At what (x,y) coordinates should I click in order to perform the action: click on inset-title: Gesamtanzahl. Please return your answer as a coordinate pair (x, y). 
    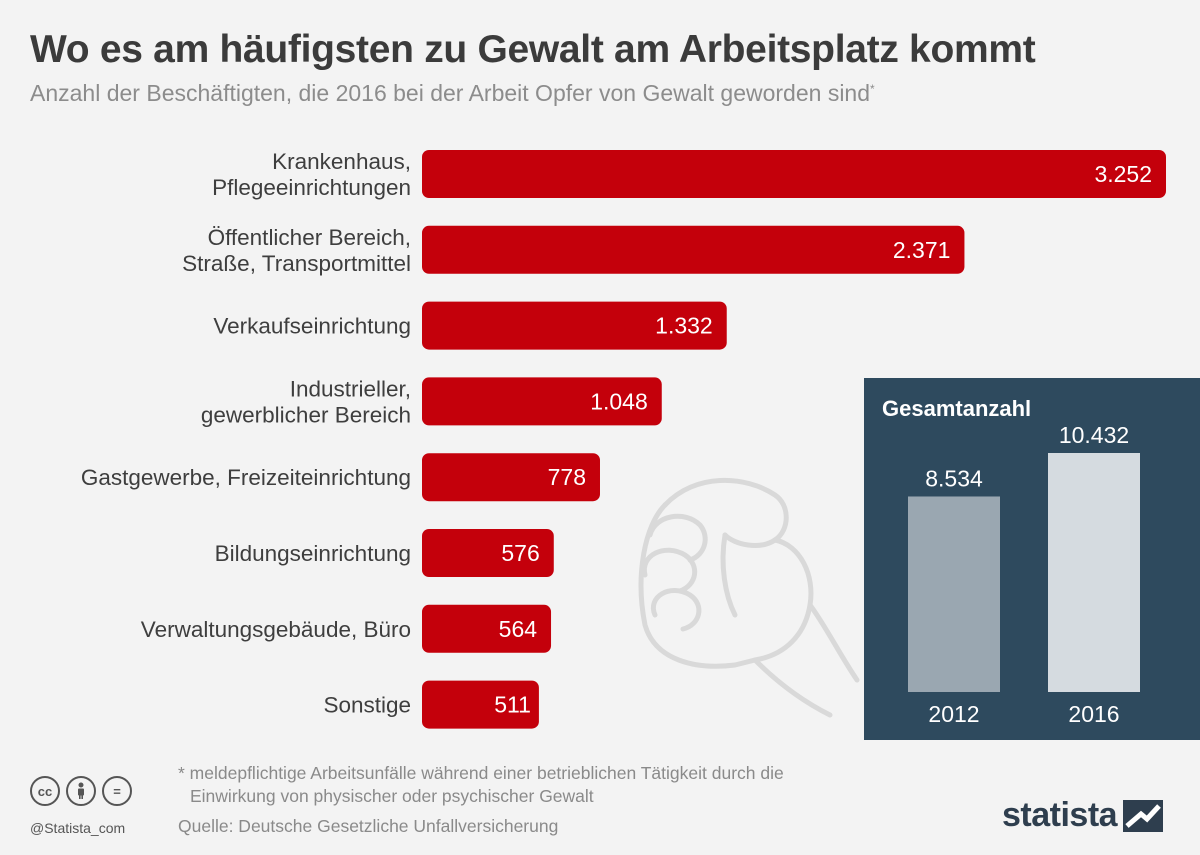
    Looking at the image, I should click on (957, 408).